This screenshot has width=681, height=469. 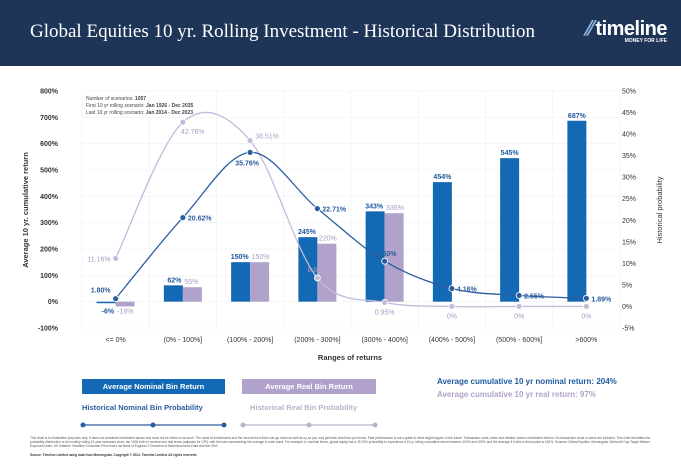 What do you see at coordinates (467, 290) in the screenshot?
I see `nominal-probability-label: 4.16%` at bounding box center [467, 290].